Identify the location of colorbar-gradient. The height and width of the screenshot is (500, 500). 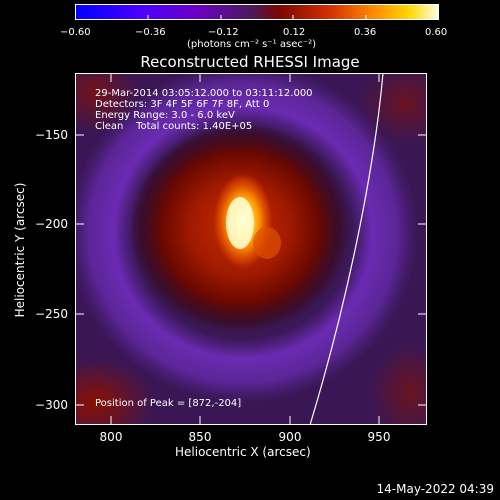
(257, 12).